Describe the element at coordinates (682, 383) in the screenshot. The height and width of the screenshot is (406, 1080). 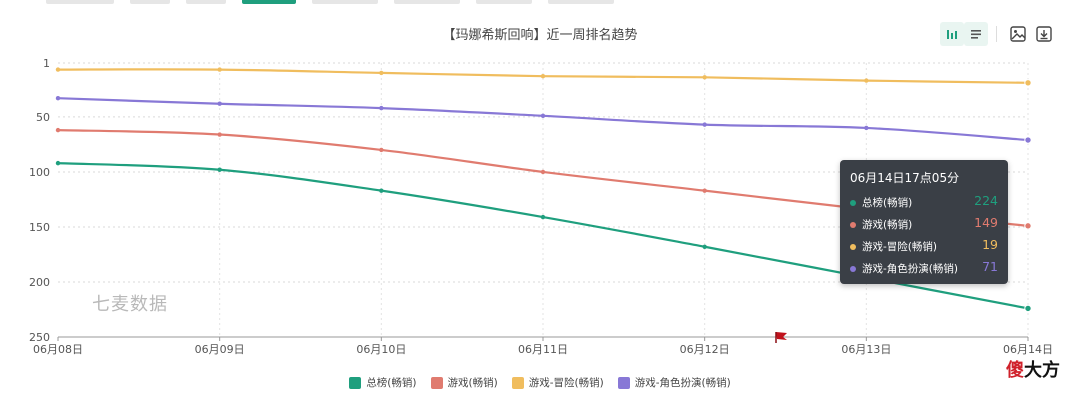
I see `legend-label: 游戏-角色扮演(畅销)` at that location.